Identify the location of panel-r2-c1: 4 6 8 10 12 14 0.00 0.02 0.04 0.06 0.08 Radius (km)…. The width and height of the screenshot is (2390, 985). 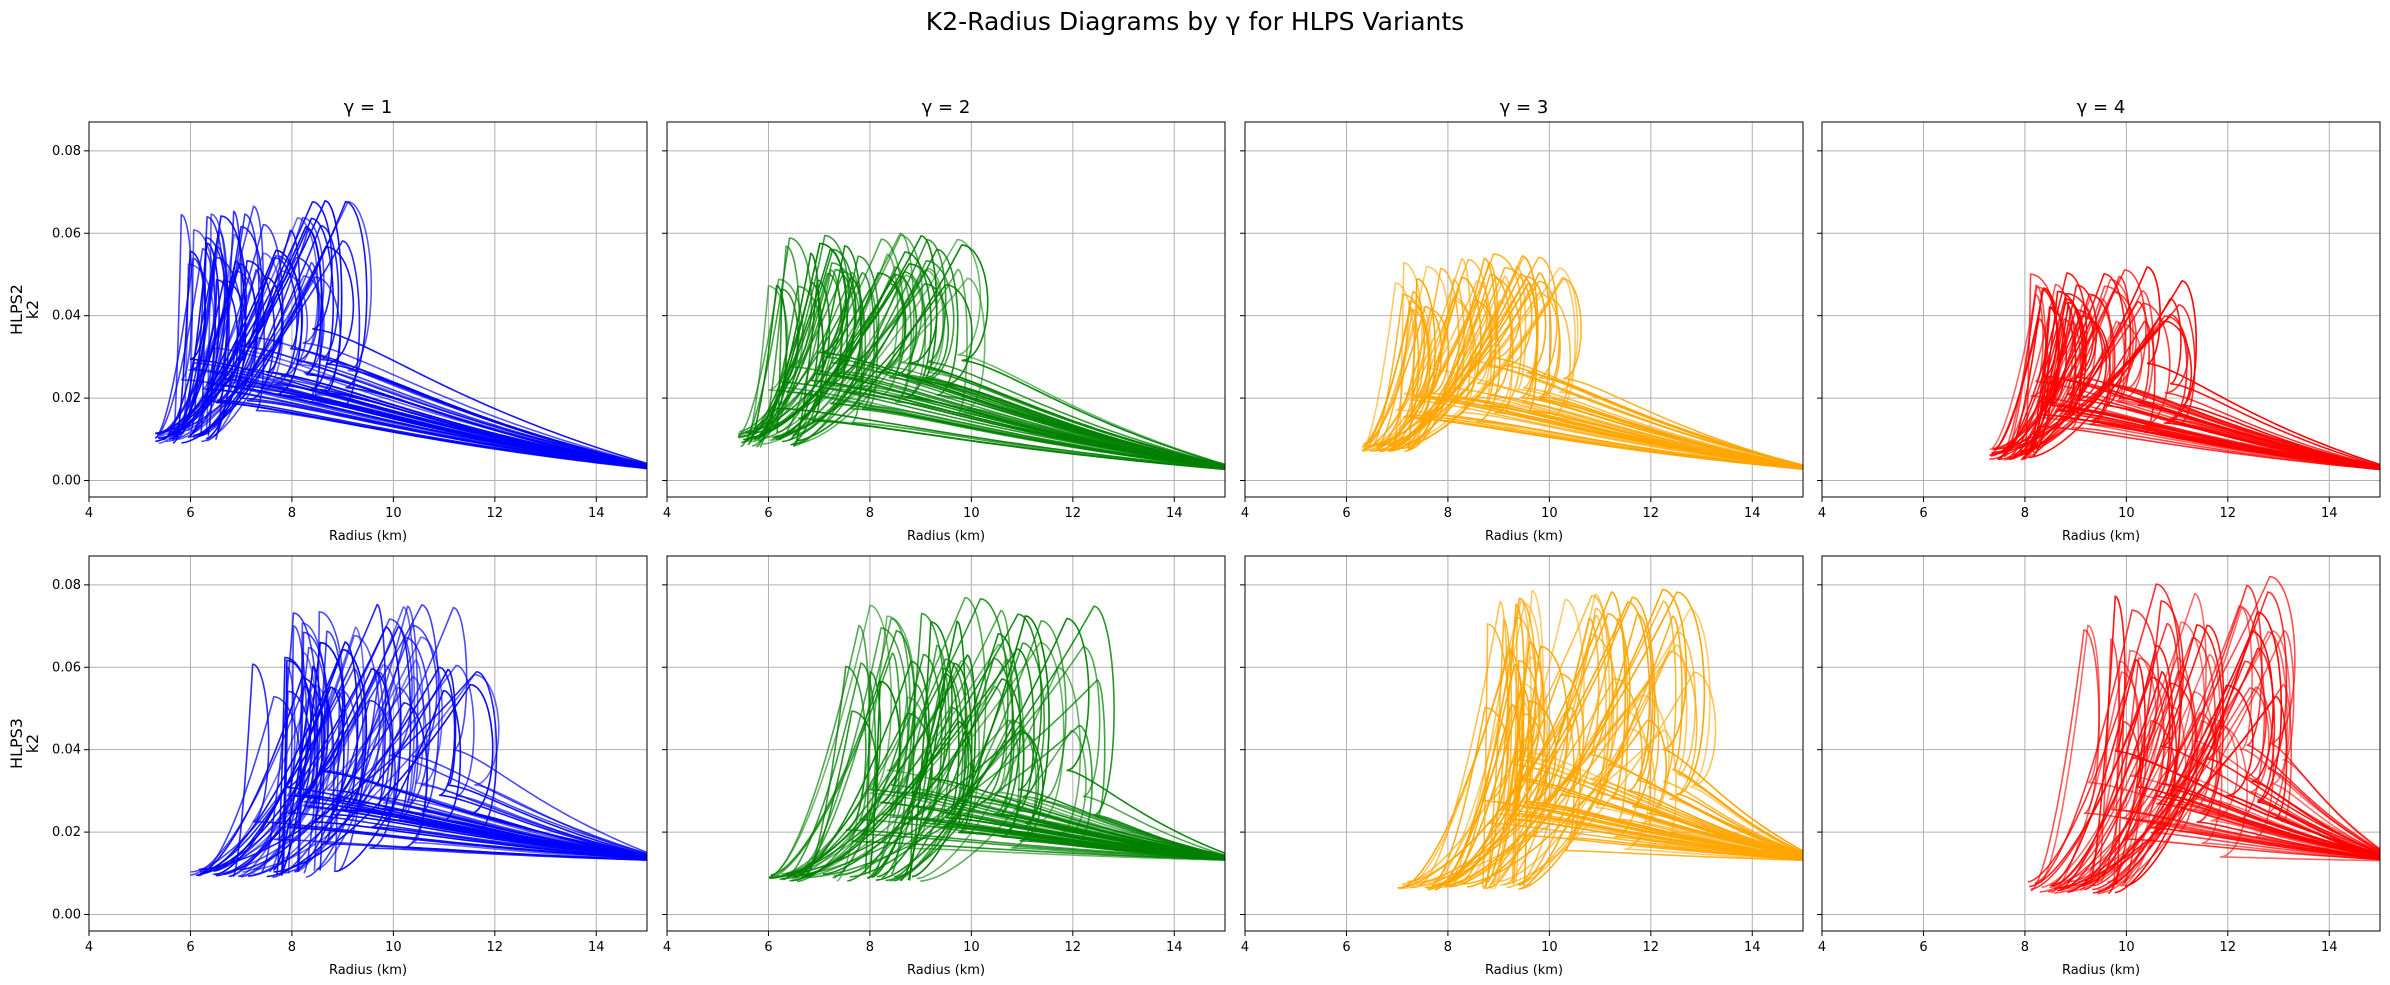
(327, 766).